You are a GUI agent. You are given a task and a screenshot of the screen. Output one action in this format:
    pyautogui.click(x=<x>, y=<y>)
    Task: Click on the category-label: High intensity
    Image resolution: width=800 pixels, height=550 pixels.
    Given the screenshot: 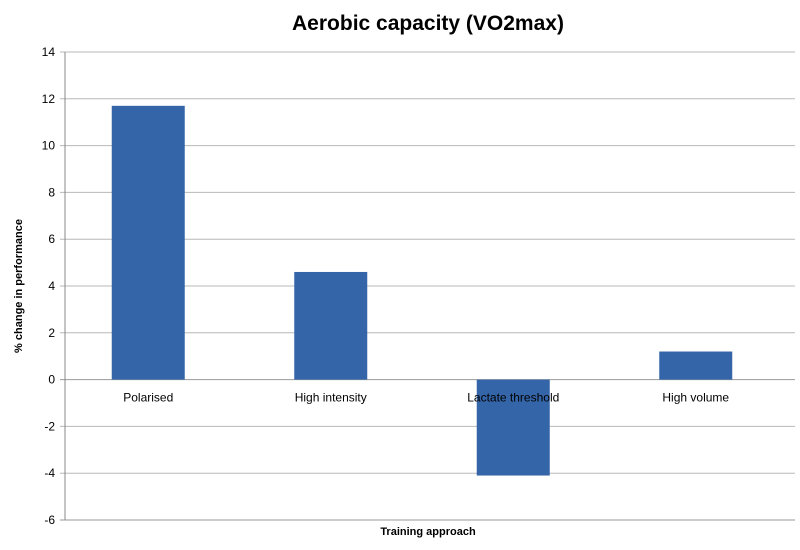 What is the action you would take?
    pyautogui.click(x=331, y=398)
    